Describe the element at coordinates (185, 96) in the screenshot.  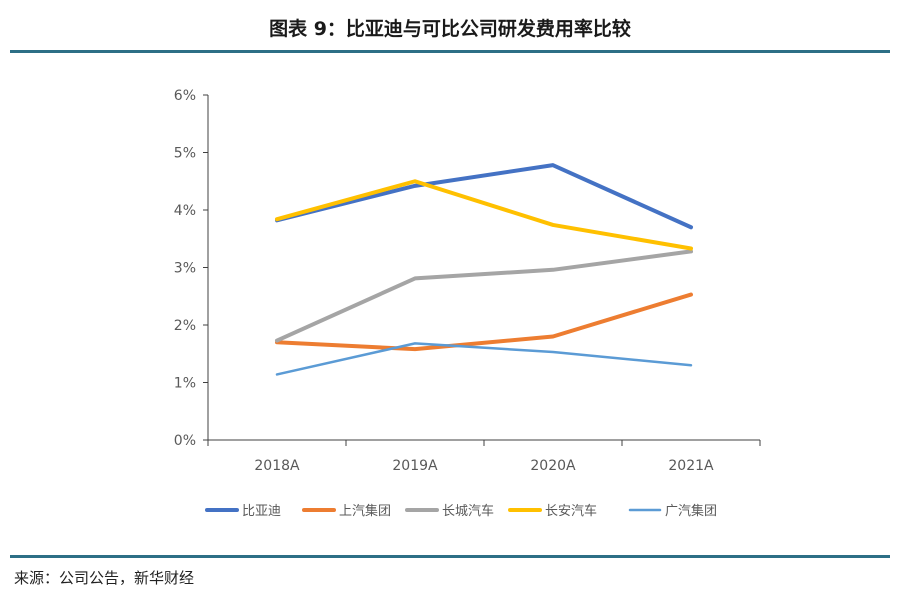
I see `y-tick-label: 6%` at that location.